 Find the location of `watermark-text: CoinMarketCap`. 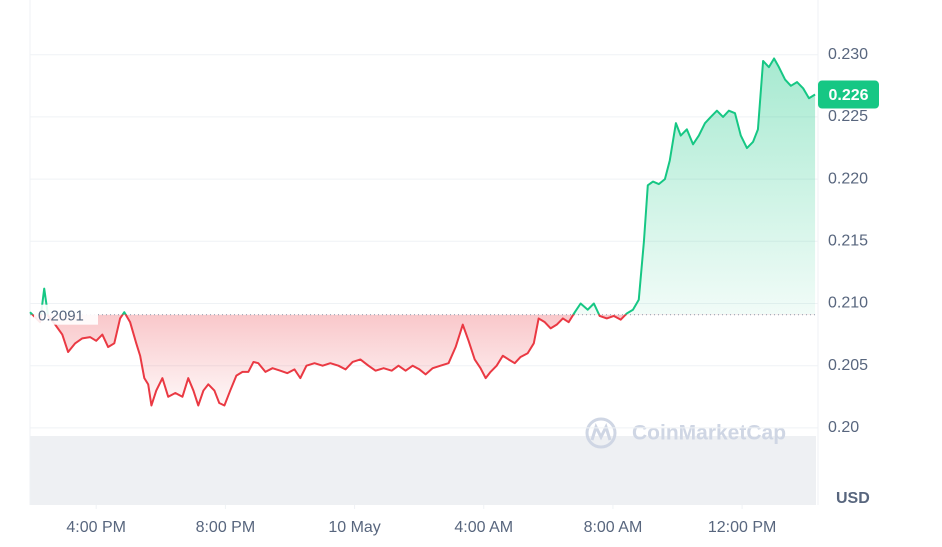

watermark-text: CoinMarketCap is located at coordinates (709, 433).